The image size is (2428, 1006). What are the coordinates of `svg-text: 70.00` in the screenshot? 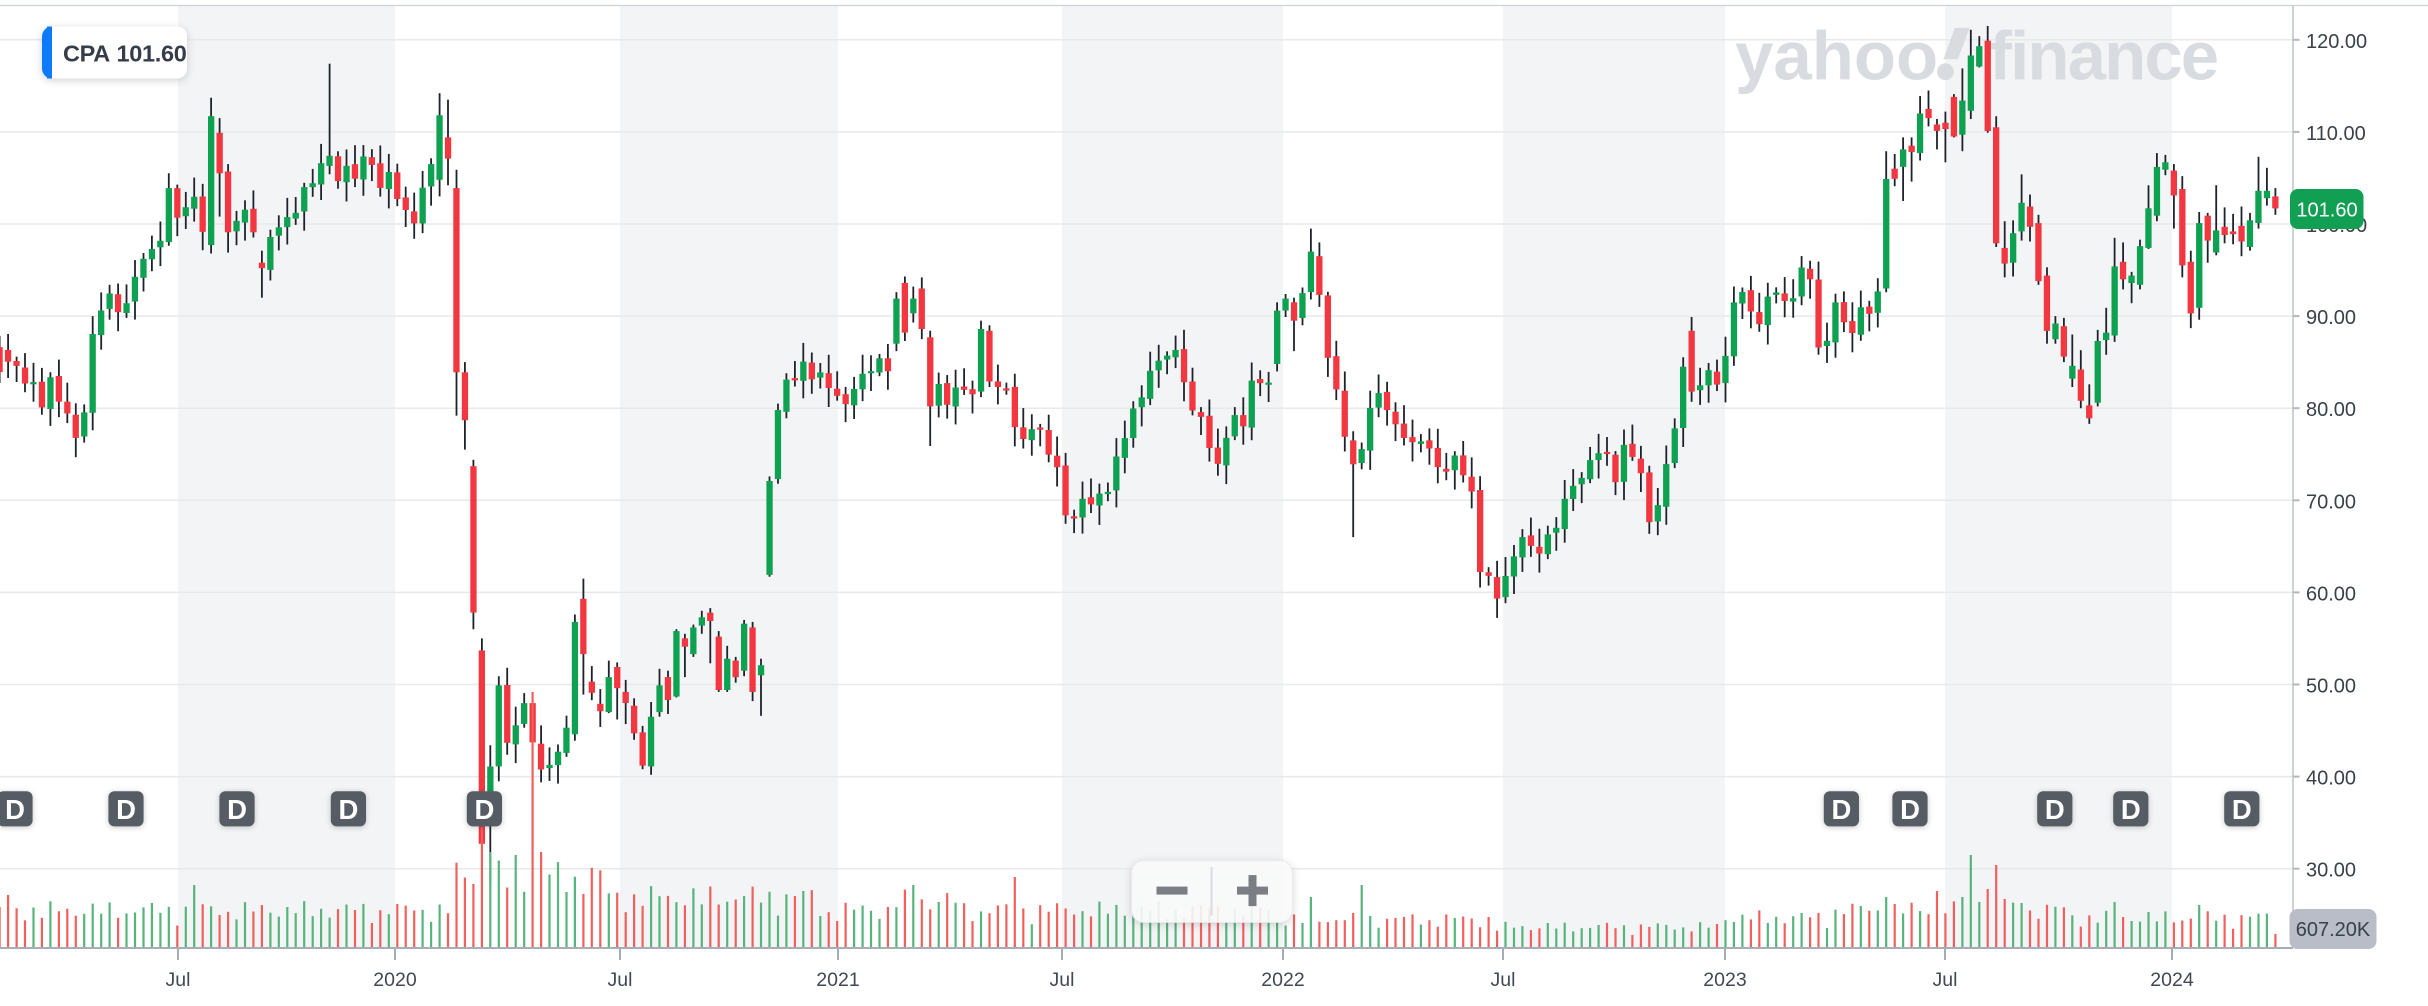 It's located at (2331, 502).